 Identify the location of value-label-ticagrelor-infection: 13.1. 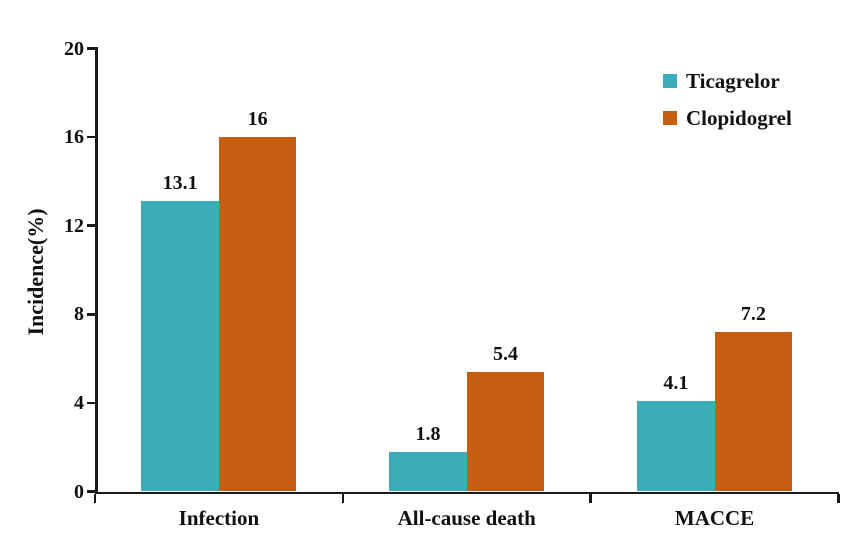
(180, 183).